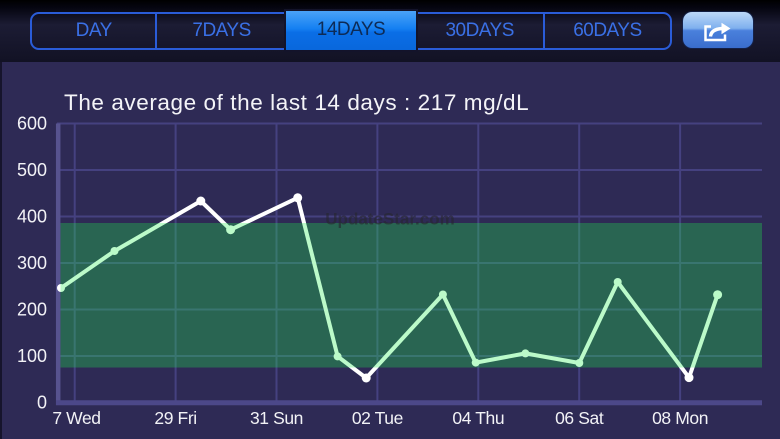 The width and height of the screenshot is (780, 439). Describe the element at coordinates (42, 403) in the screenshot. I see `svg-text: 0` at that location.